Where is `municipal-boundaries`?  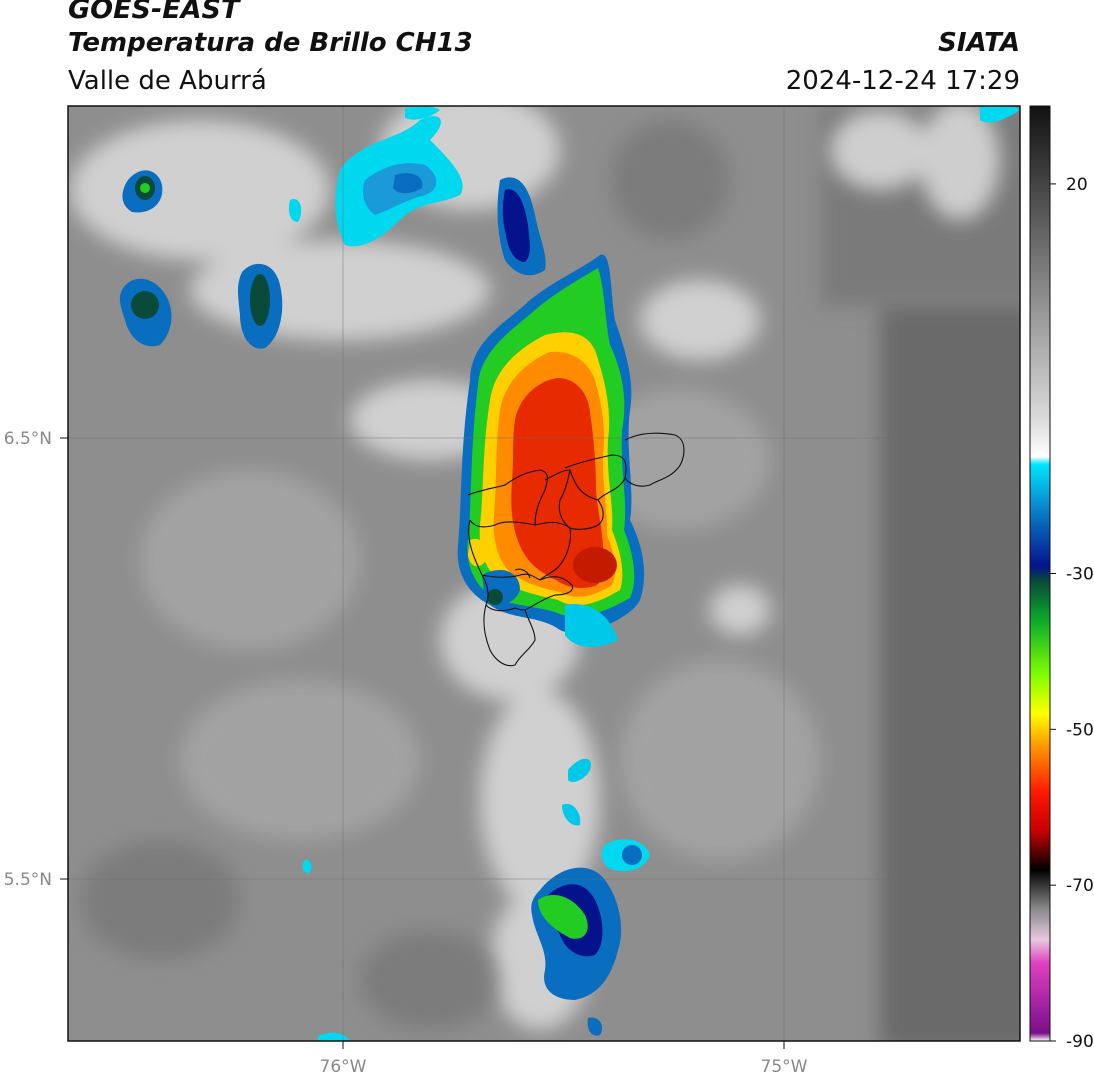
municipal-boundaries is located at coordinates (576, 549).